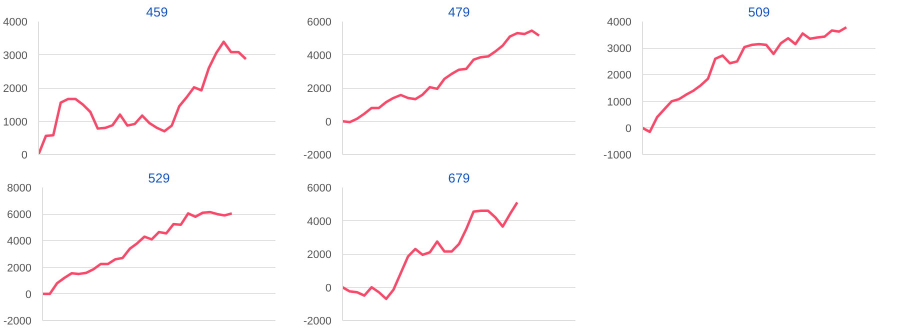  Describe the element at coordinates (459, 12) in the screenshot. I see `chart-title: 479` at that location.